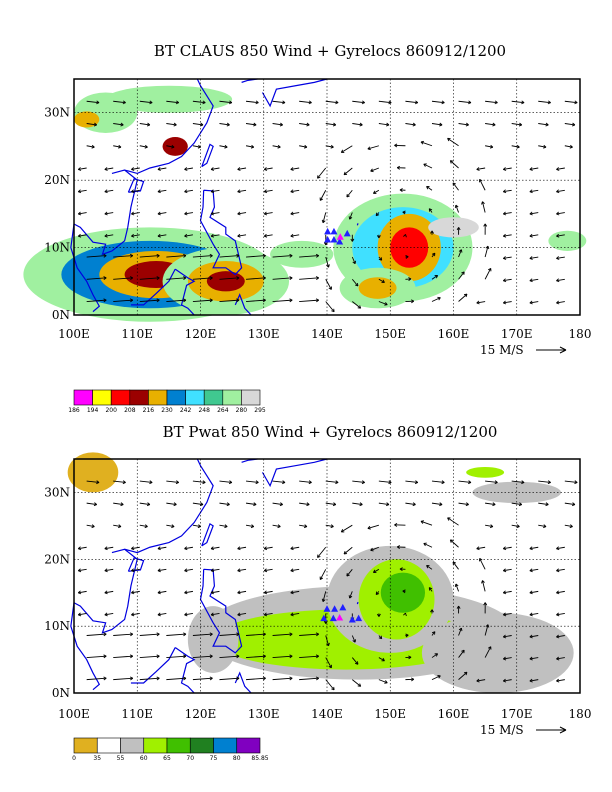 This screenshot has width=612, height=792. I want to click on longitude-label: 100E, so click(74, 334).